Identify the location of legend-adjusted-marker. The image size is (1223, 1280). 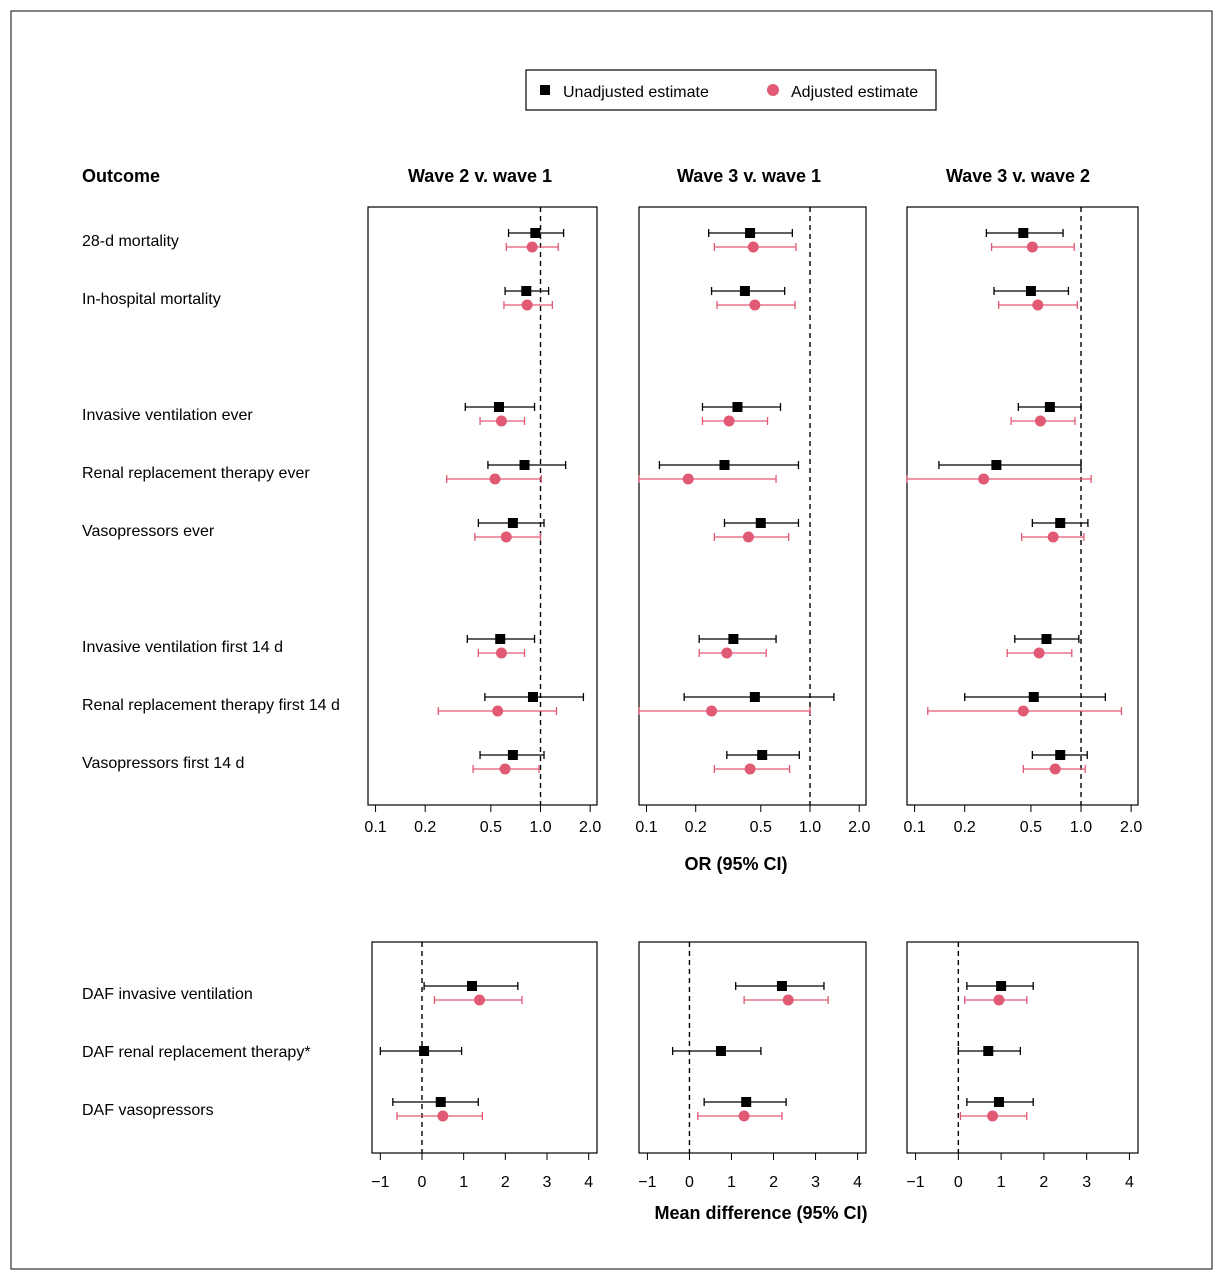
(773, 90).